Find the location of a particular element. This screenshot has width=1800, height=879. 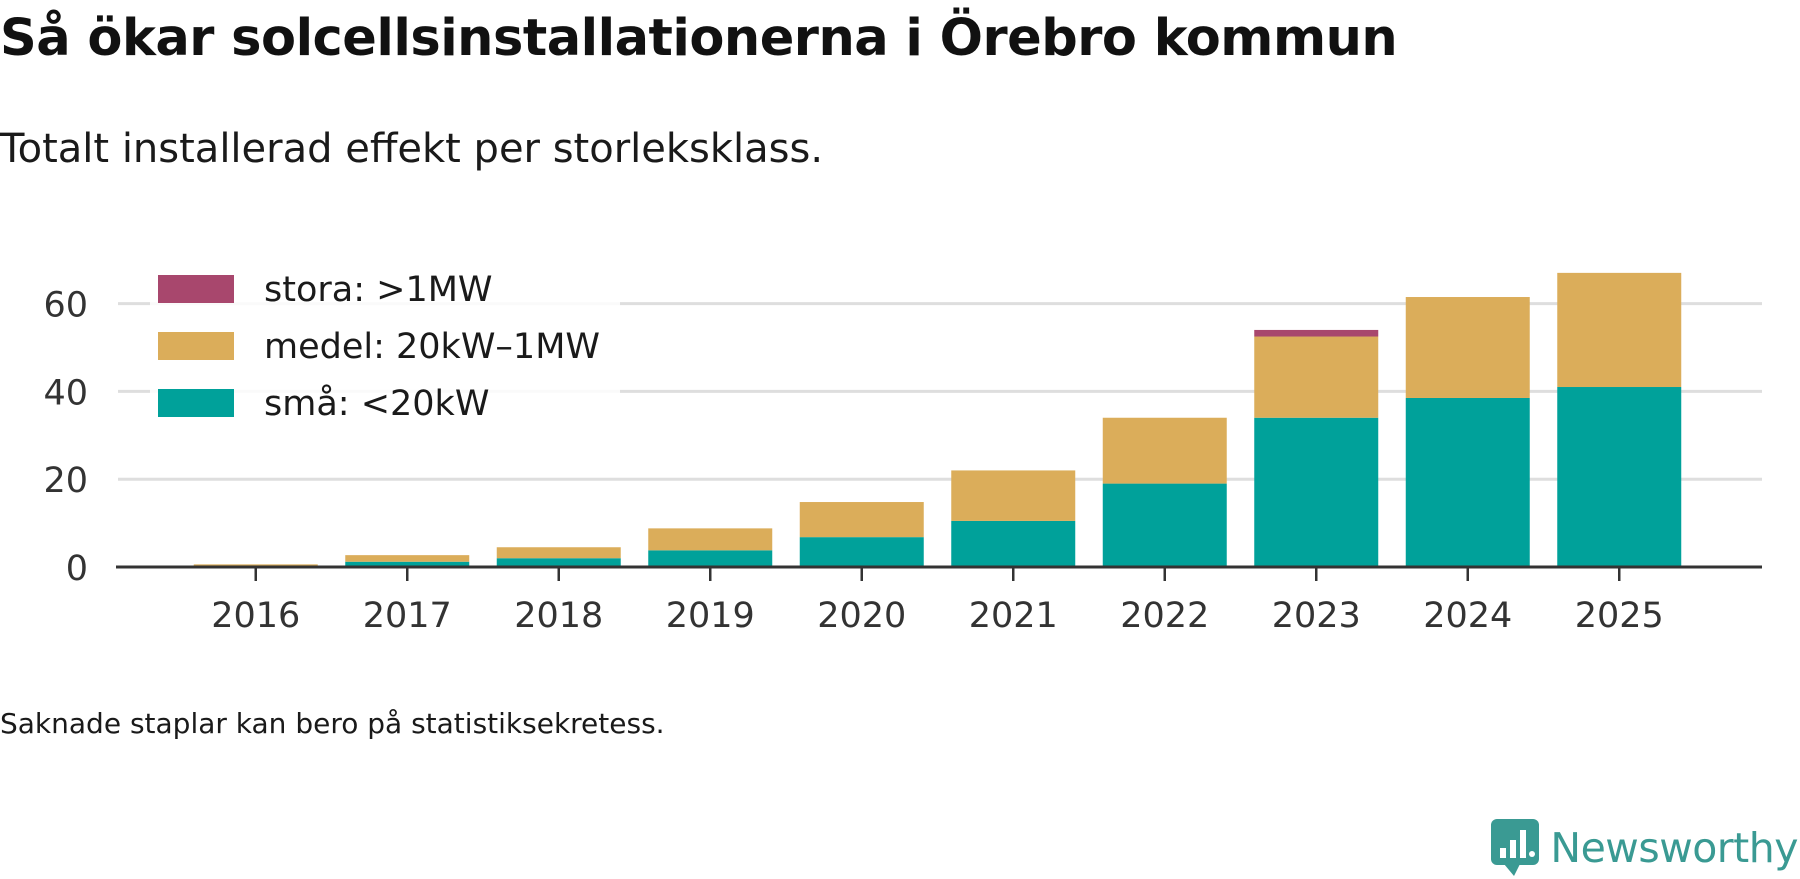

x-tick-label-2018: 2018 is located at coordinates (558, 616).